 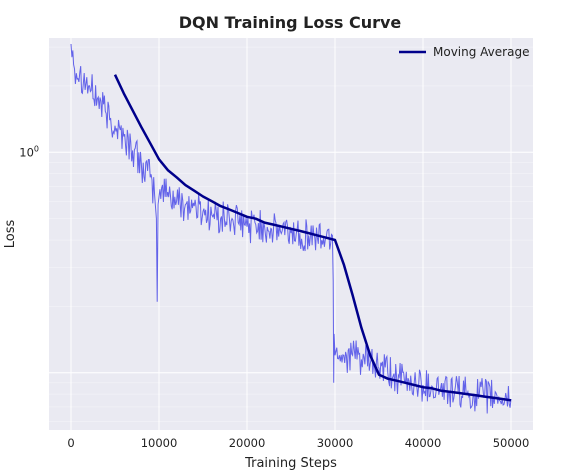 What do you see at coordinates (335, 443) in the screenshot?
I see `x-tick-label: 30000` at bounding box center [335, 443].